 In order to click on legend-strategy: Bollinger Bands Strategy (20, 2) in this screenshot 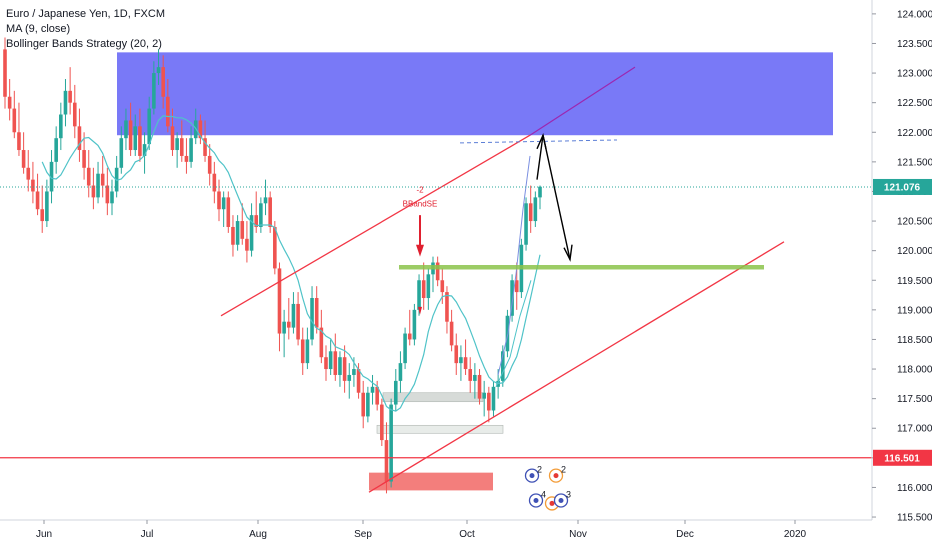, I will do `click(84, 44)`.